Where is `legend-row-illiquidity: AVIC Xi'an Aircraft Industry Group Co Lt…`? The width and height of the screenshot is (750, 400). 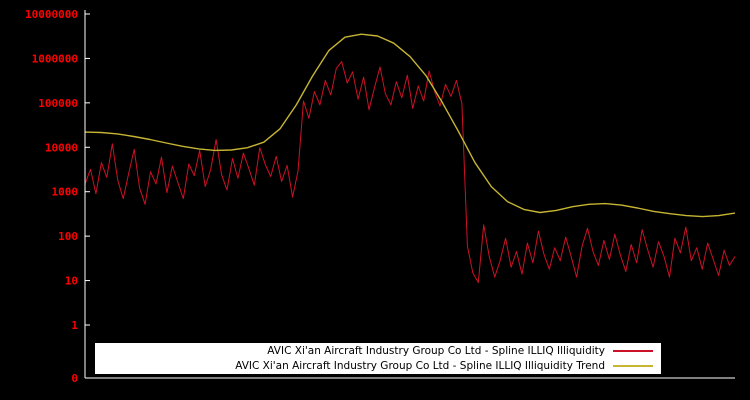
legend-row-illiquidity: AVIC Xi'an Aircraft Industry Group Co Lt… is located at coordinates (378, 351).